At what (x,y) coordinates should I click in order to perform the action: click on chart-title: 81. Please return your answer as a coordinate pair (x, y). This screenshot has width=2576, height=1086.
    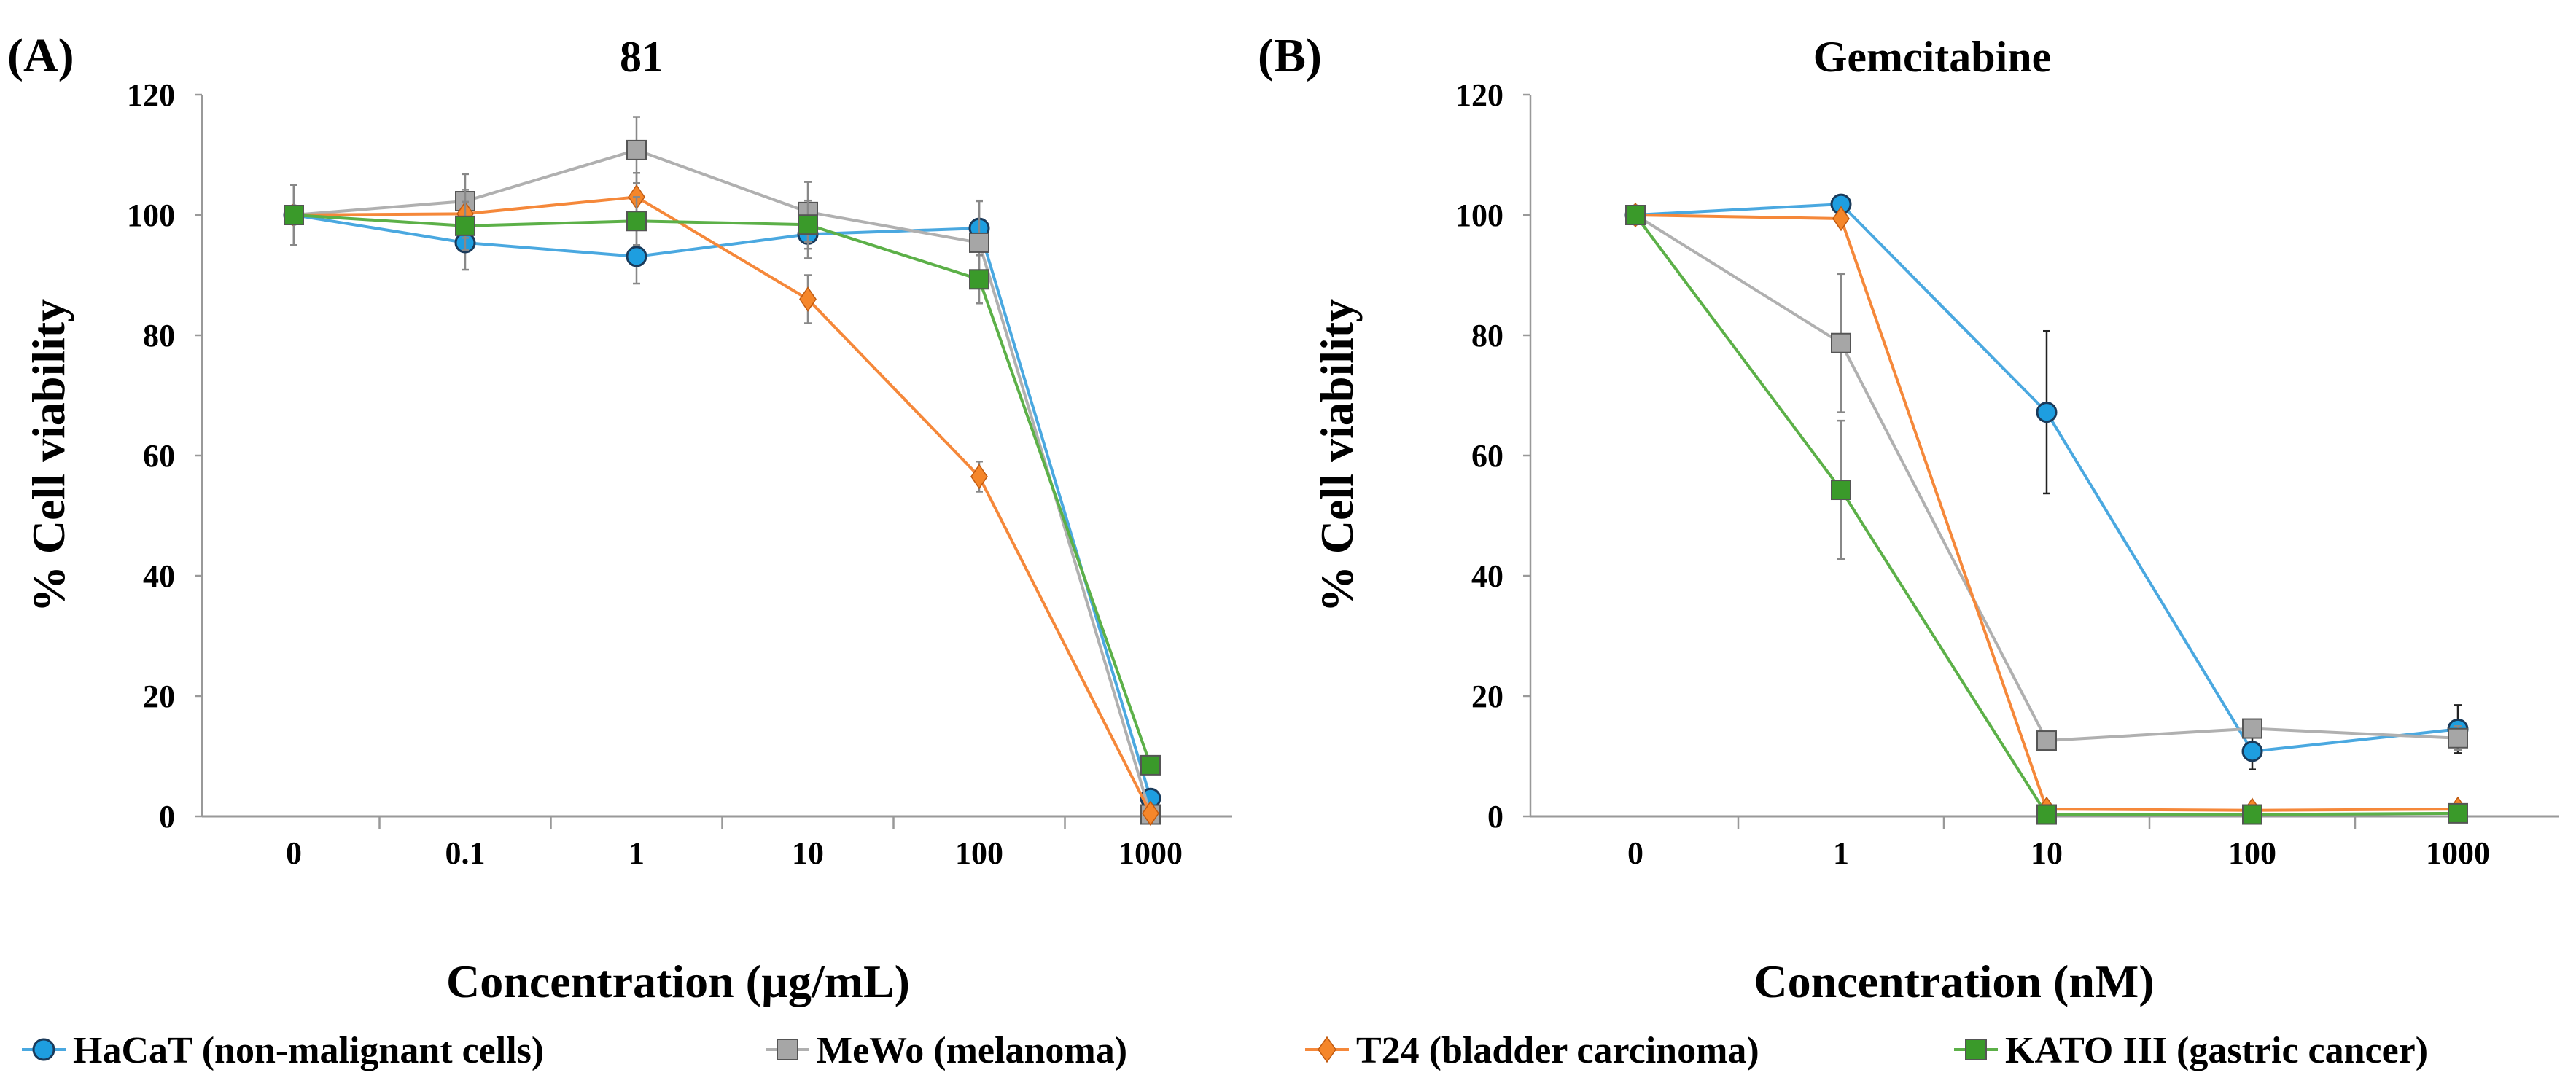
    Looking at the image, I should click on (642, 57).